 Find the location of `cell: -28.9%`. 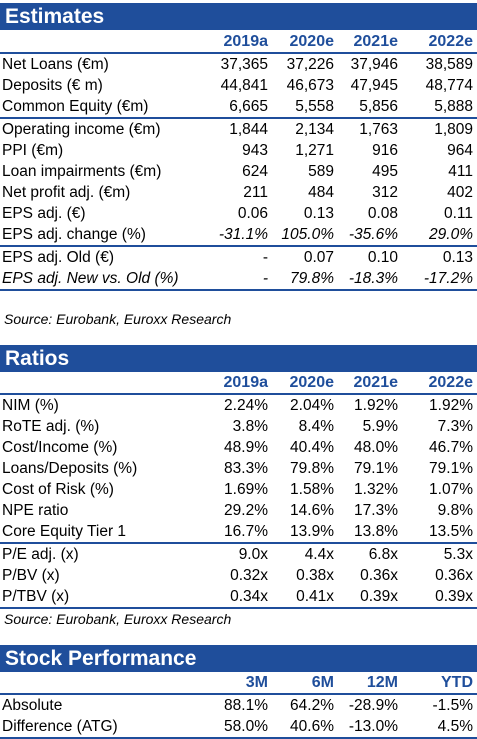

cell: -28.9% is located at coordinates (373, 705).